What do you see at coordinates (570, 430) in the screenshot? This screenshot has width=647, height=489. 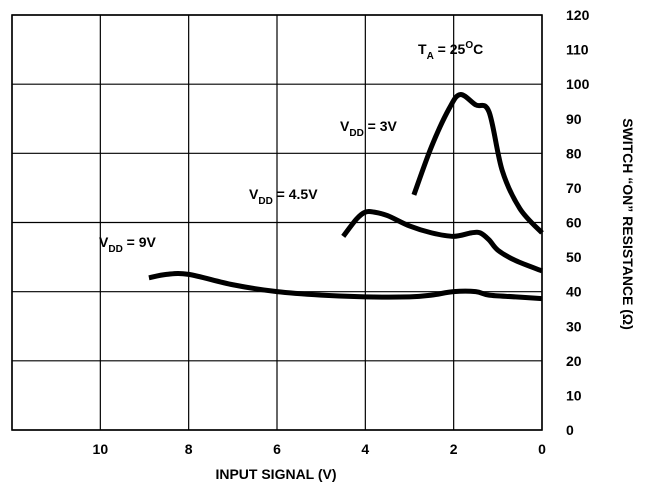 I see `y-tick-label: 0` at bounding box center [570, 430].